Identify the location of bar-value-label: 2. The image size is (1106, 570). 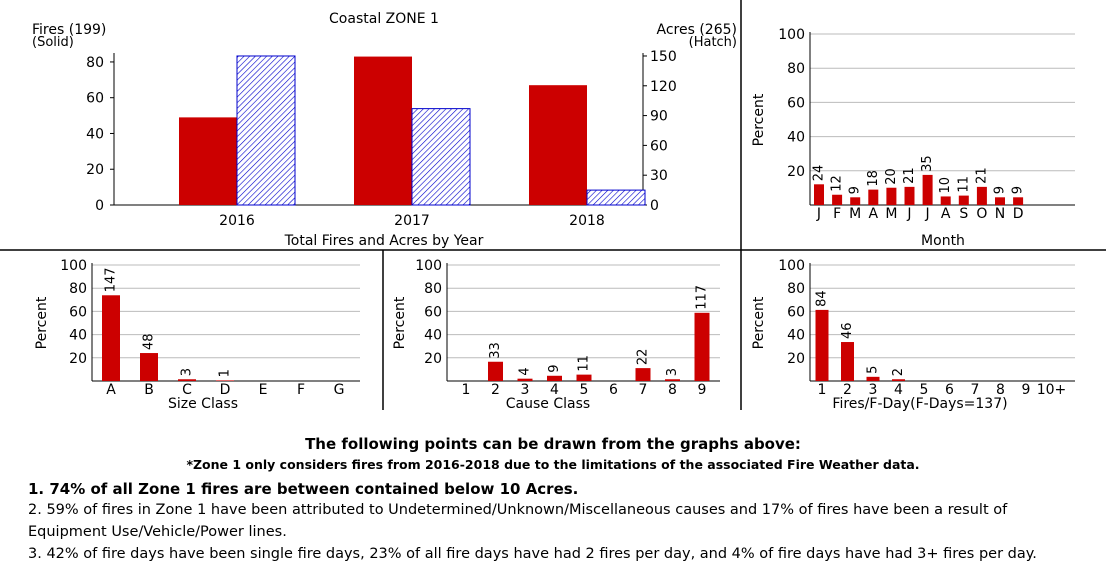
(898, 372).